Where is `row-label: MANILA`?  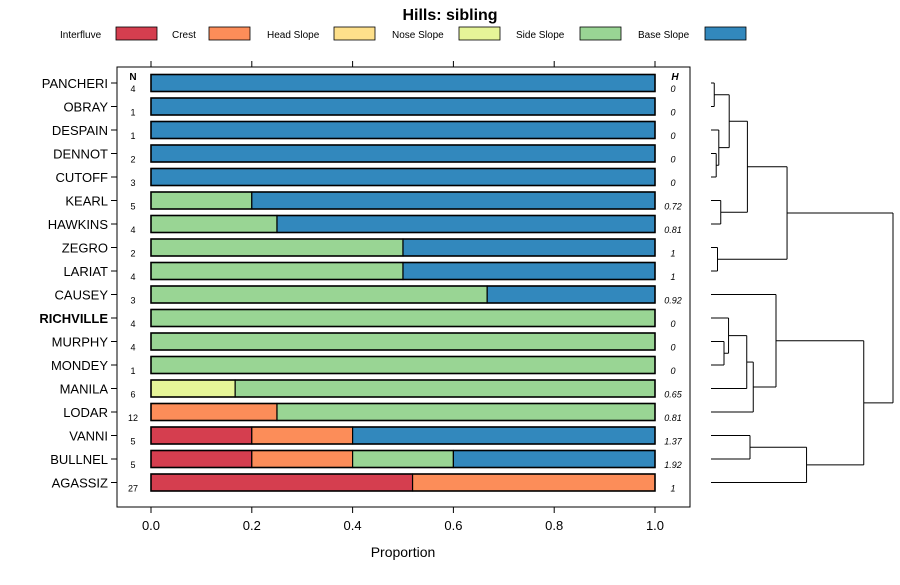
row-label: MANILA is located at coordinates (84, 389).